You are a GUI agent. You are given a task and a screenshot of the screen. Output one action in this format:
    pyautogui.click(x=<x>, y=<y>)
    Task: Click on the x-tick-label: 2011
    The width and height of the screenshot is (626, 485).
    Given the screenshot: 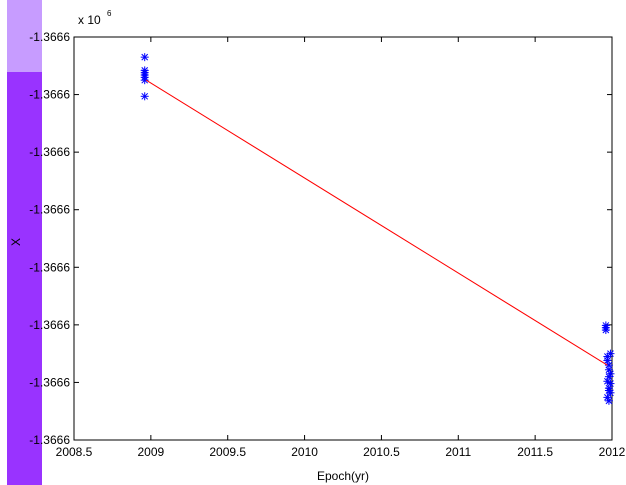 What is the action you would take?
    pyautogui.click(x=458, y=452)
    